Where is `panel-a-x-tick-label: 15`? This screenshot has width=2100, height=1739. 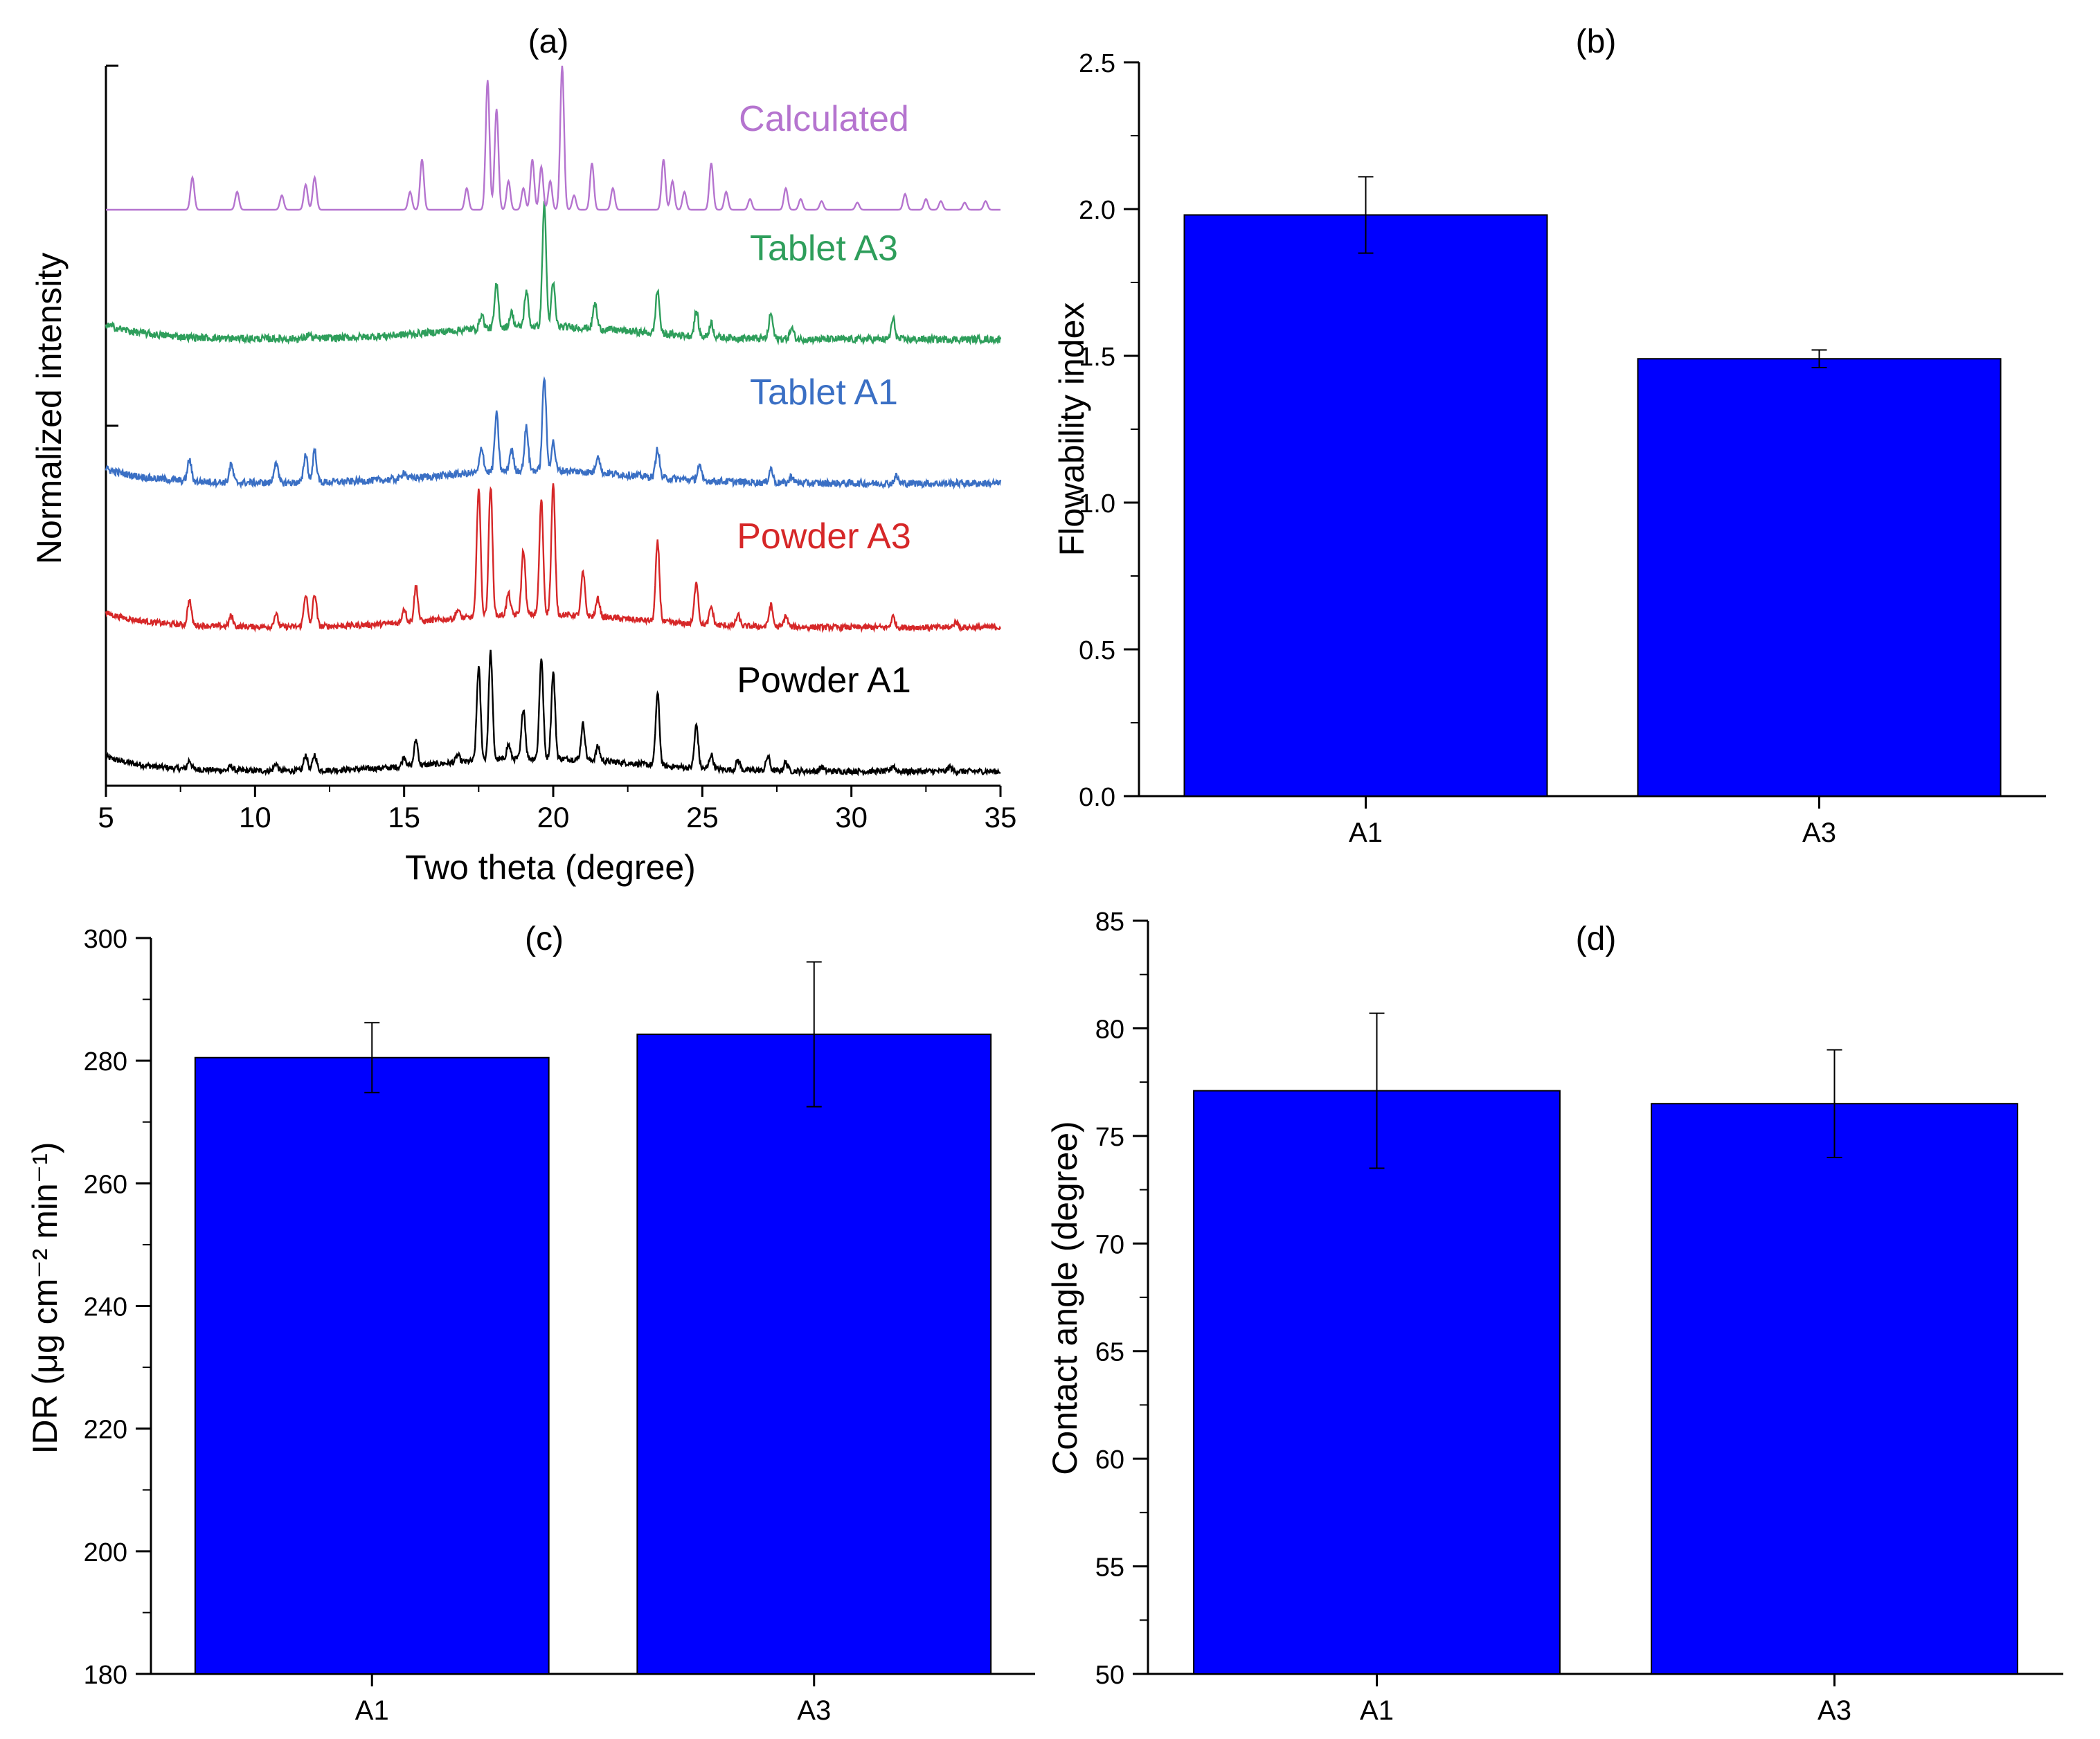
panel-a-x-tick-label: 15 is located at coordinates (404, 818).